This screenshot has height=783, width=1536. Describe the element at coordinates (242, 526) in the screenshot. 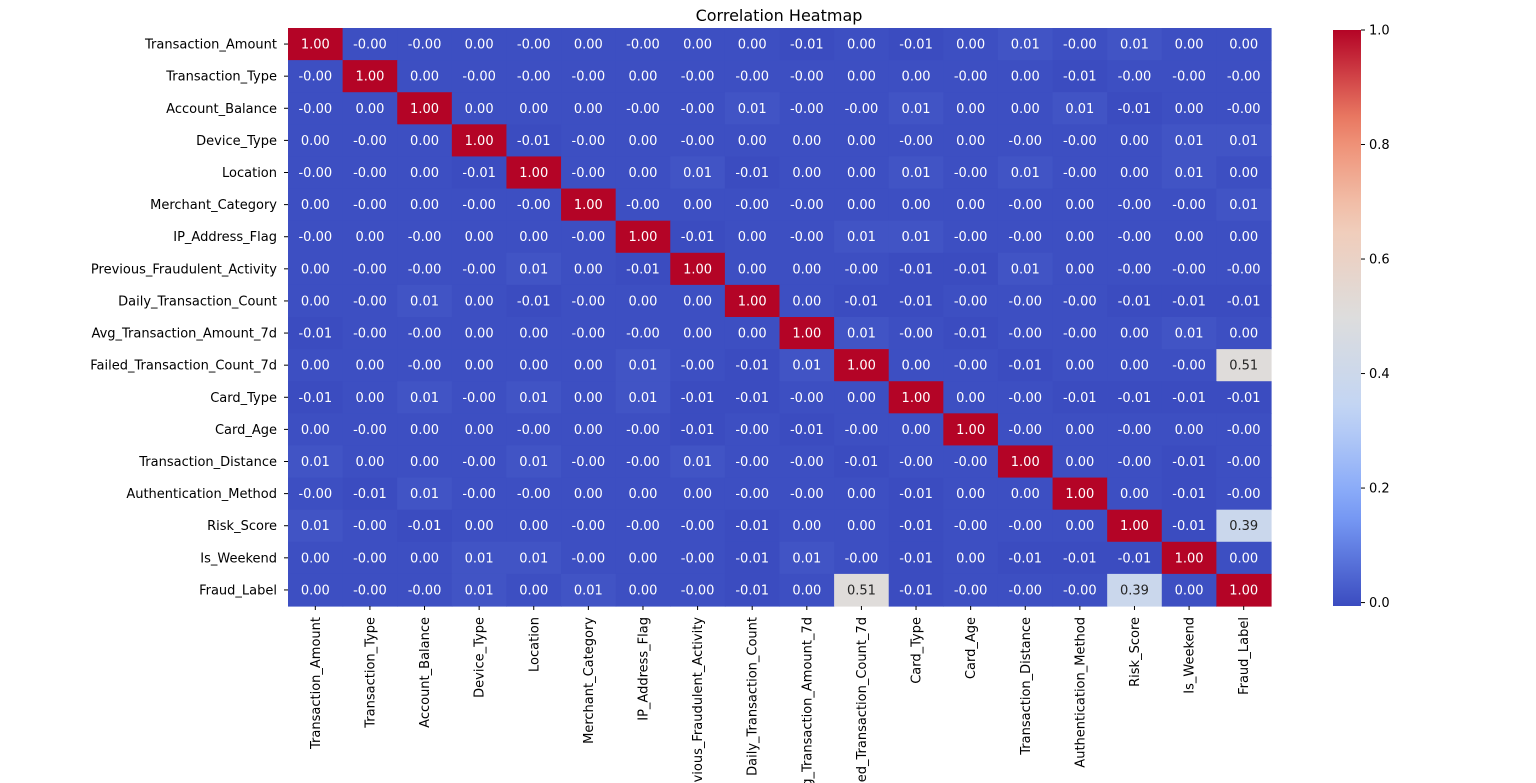

I see `y-tick-label: Risk_Score` at that location.